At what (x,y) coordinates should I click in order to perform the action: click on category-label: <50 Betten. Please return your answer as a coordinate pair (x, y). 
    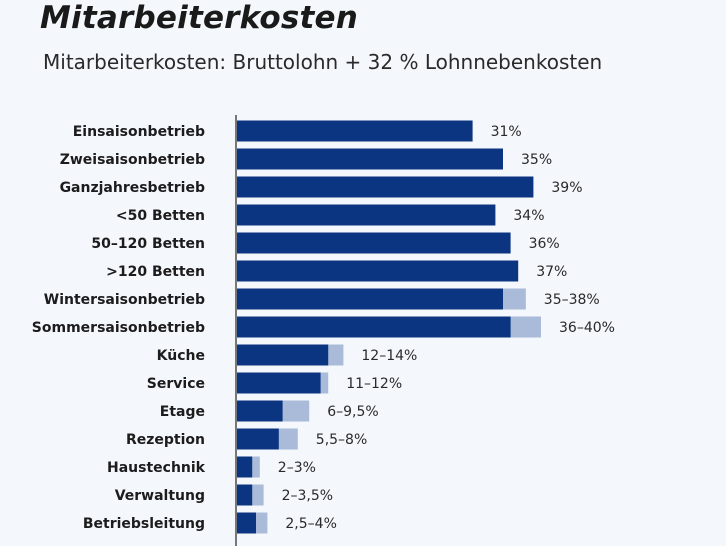
    Looking at the image, I should click on (160, 216).